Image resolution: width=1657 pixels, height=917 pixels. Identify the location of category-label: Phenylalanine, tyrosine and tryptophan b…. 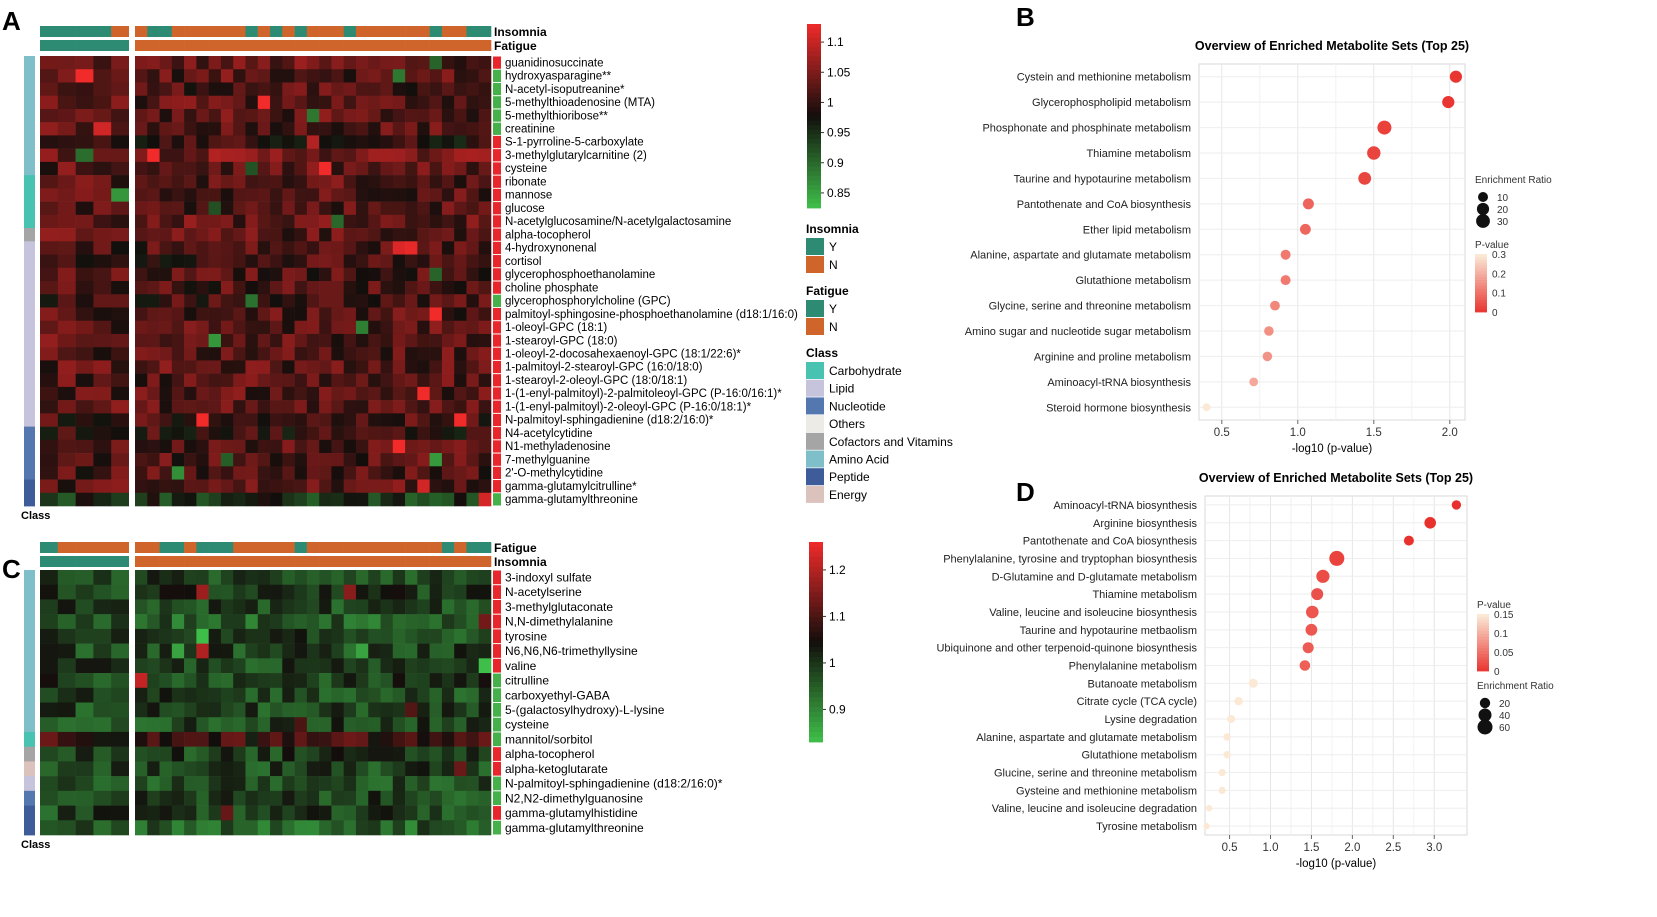
(1070, 559).